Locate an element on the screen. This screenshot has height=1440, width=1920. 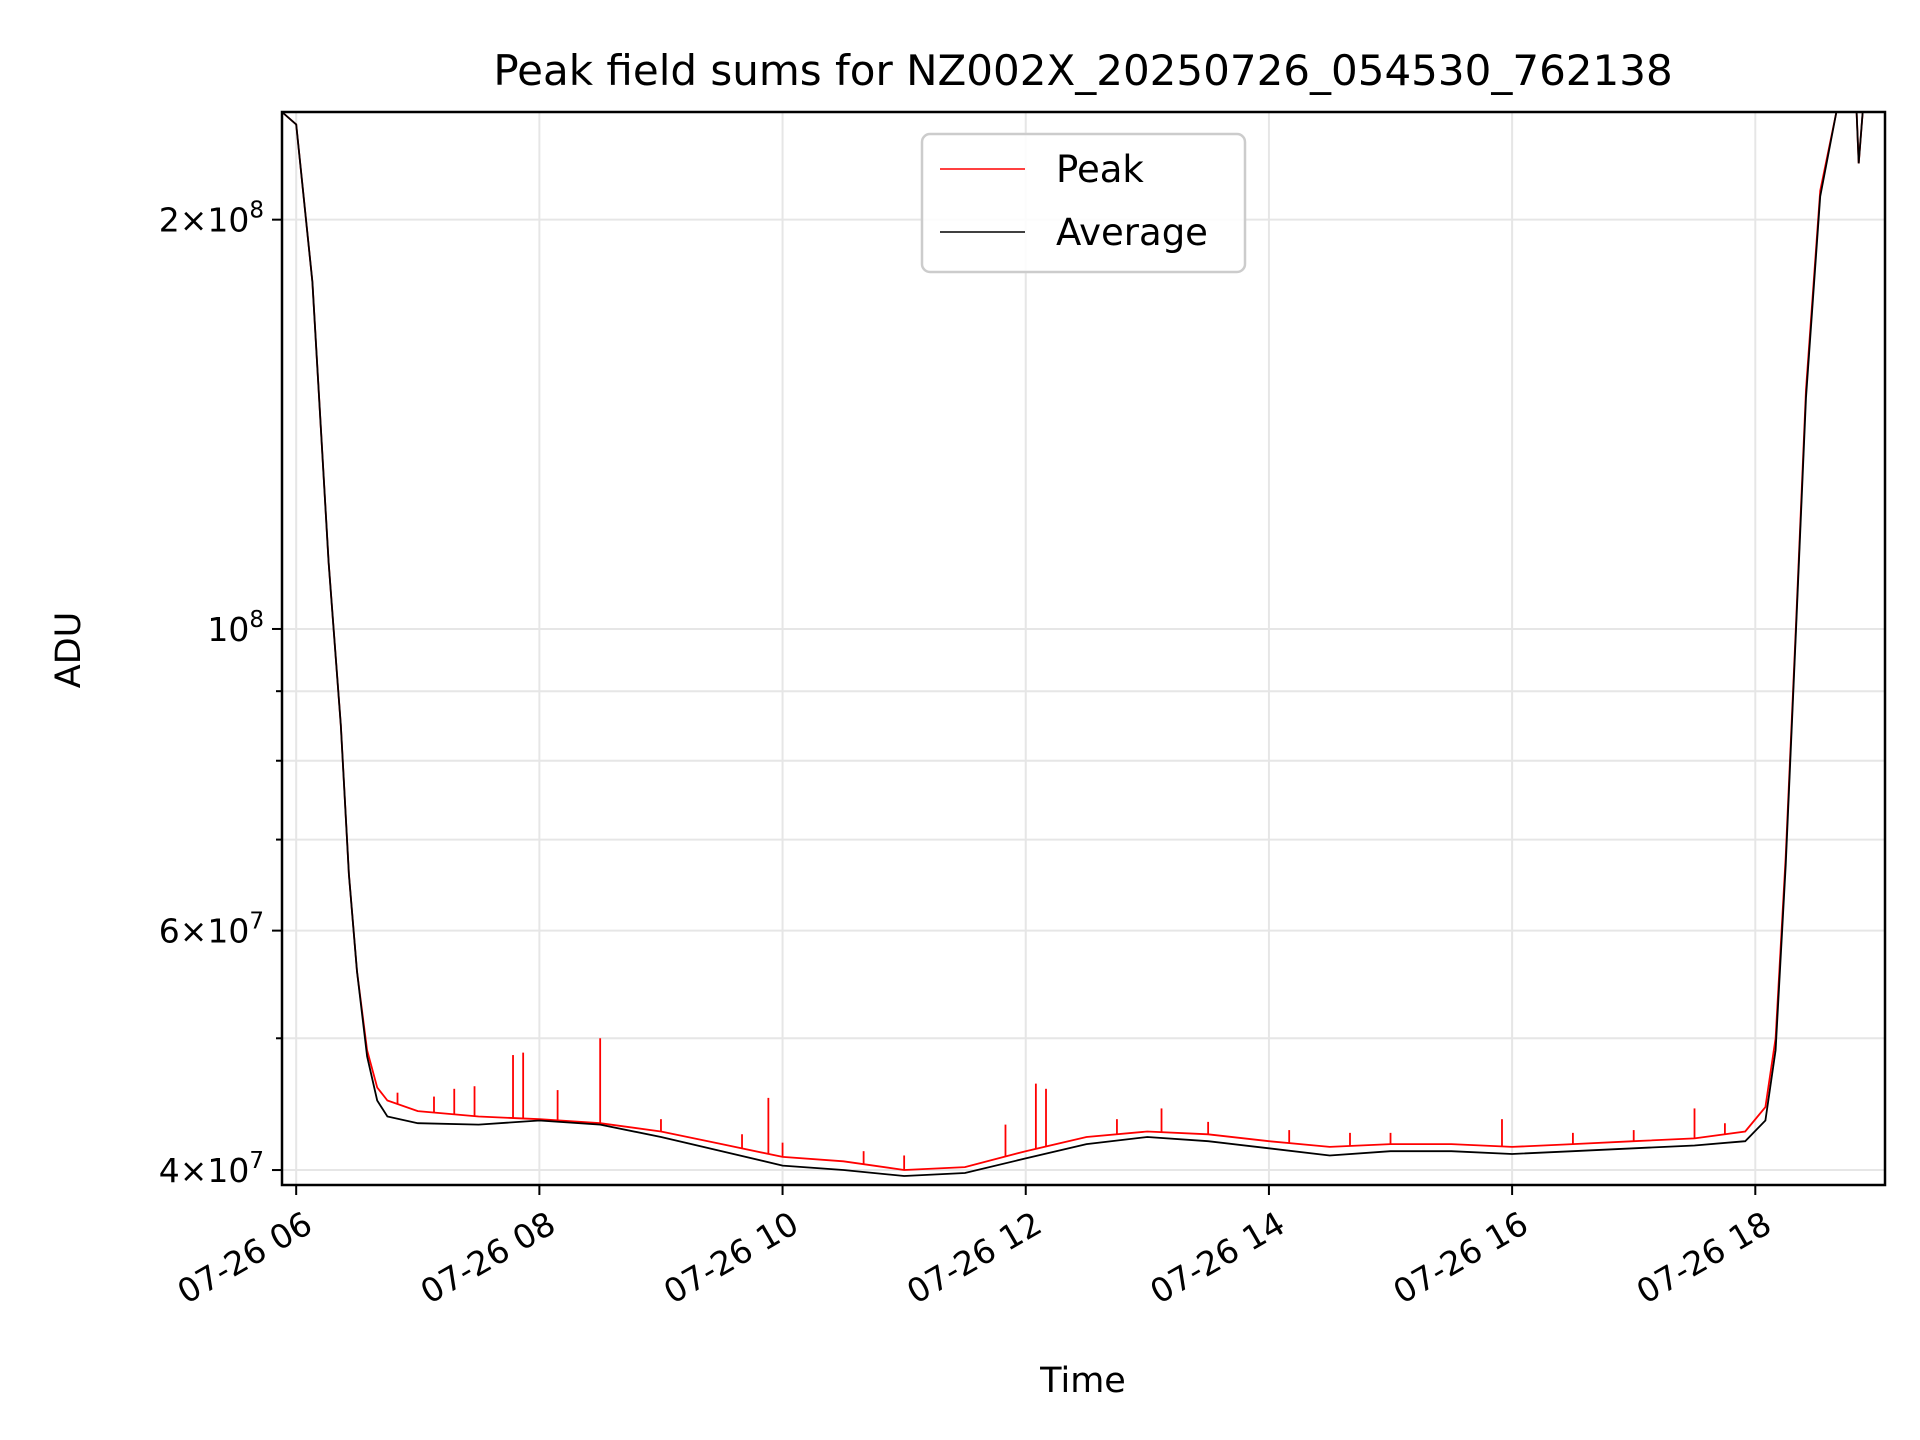
legend-label-average: Average is located at coordinates (1132, 232).